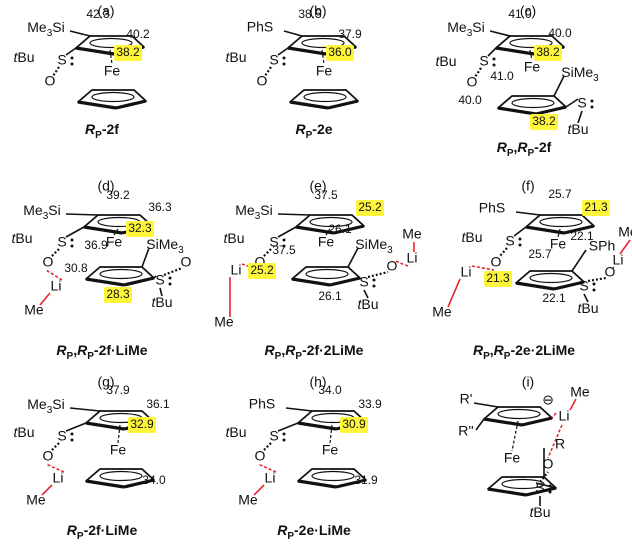  Describe the element at coordinates (160, 207) in the screenshot. I see `shift-value: 36.3` at that location.